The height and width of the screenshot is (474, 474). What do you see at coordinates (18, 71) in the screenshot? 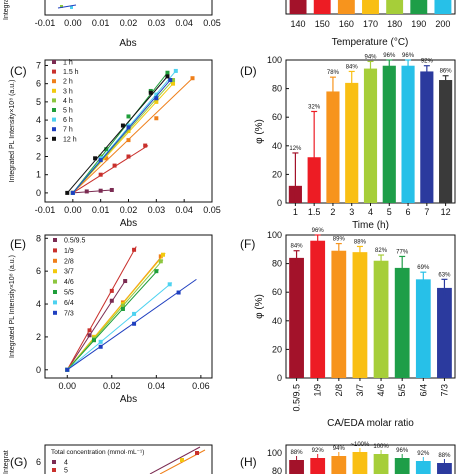
I see `panel-label-C: (C)` at bounding box center [18, 71].